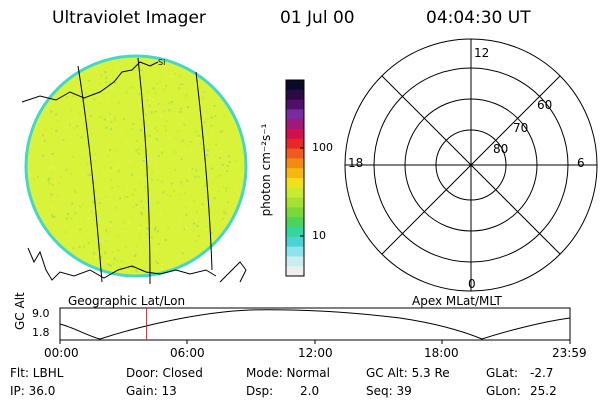 This screenshot has height=400, width=600. Describe the element at coordinates (472, 284) in the screenshot. I see `mlt-label-0: 0` at that location.